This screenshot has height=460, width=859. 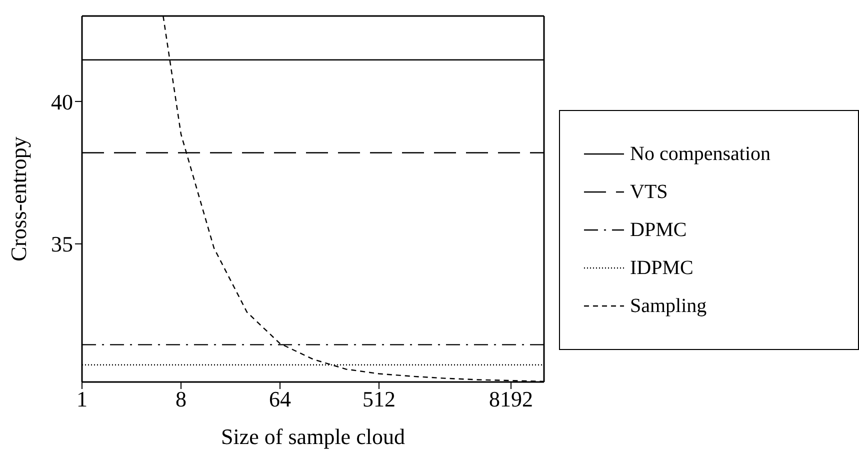 I want to click on legend-label: IDPMC, so click(x=662, y=268).